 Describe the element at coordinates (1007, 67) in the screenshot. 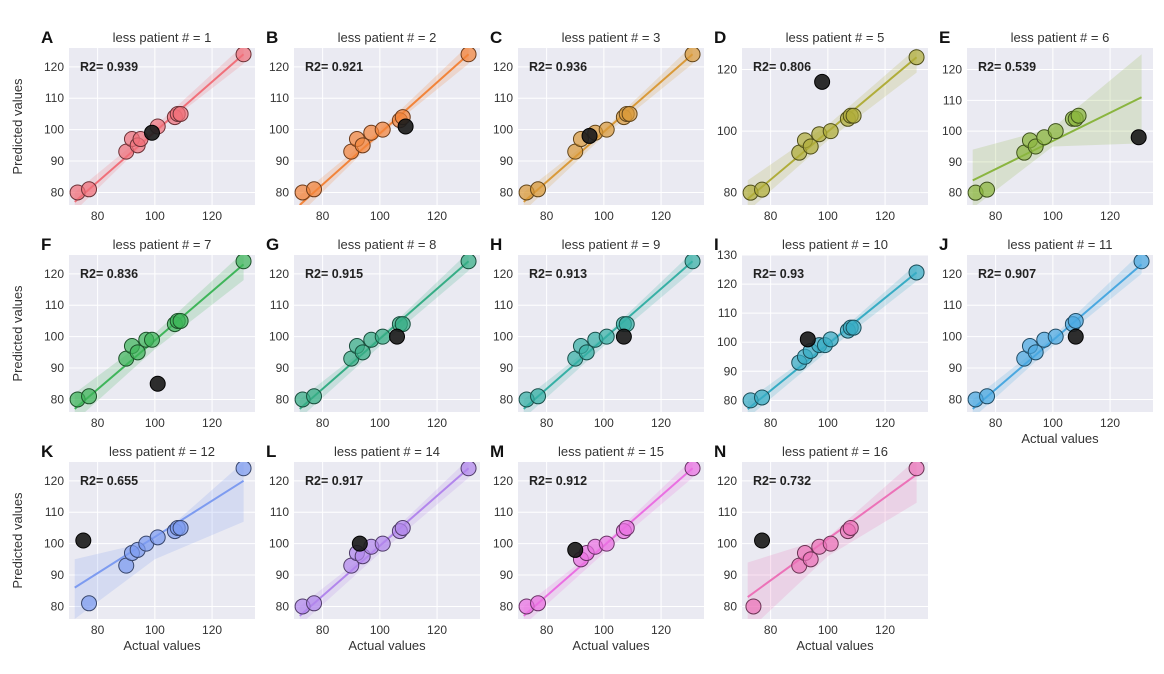

I see `r2-label: R2= 0.539` at that location.